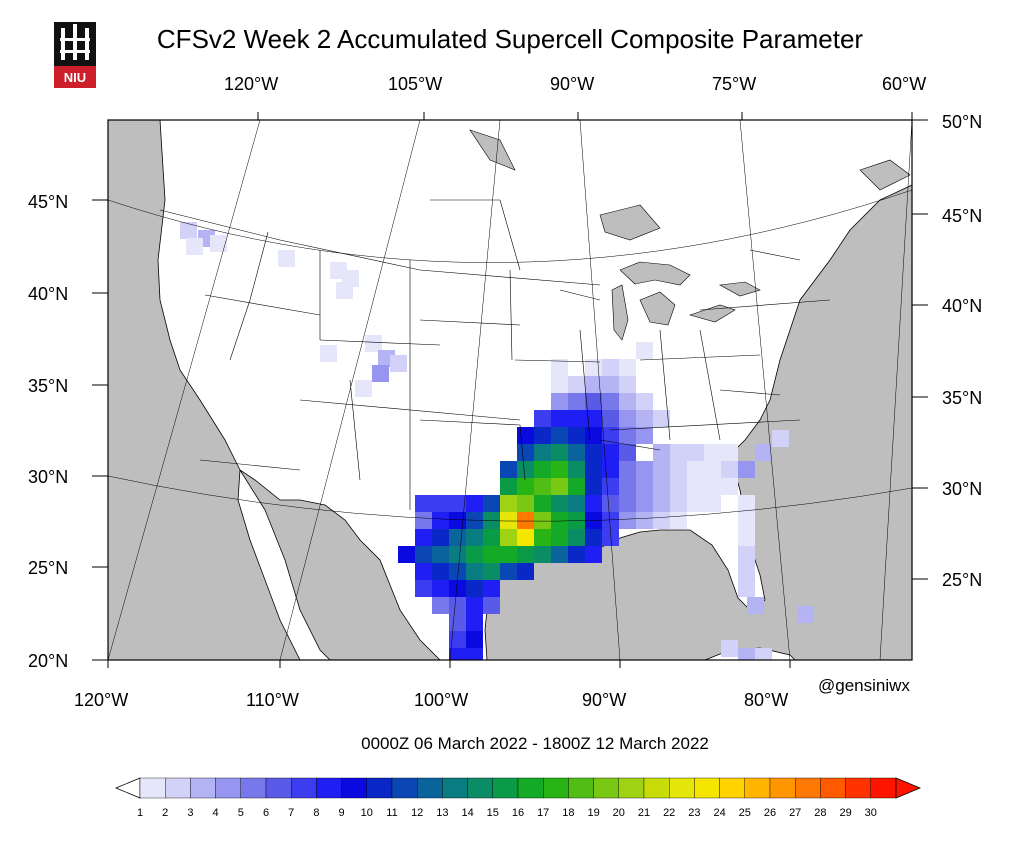  Describe the element at coordinates (467, 813) in the screenshot. I see `colorbar-tick-label: 14` at that location.